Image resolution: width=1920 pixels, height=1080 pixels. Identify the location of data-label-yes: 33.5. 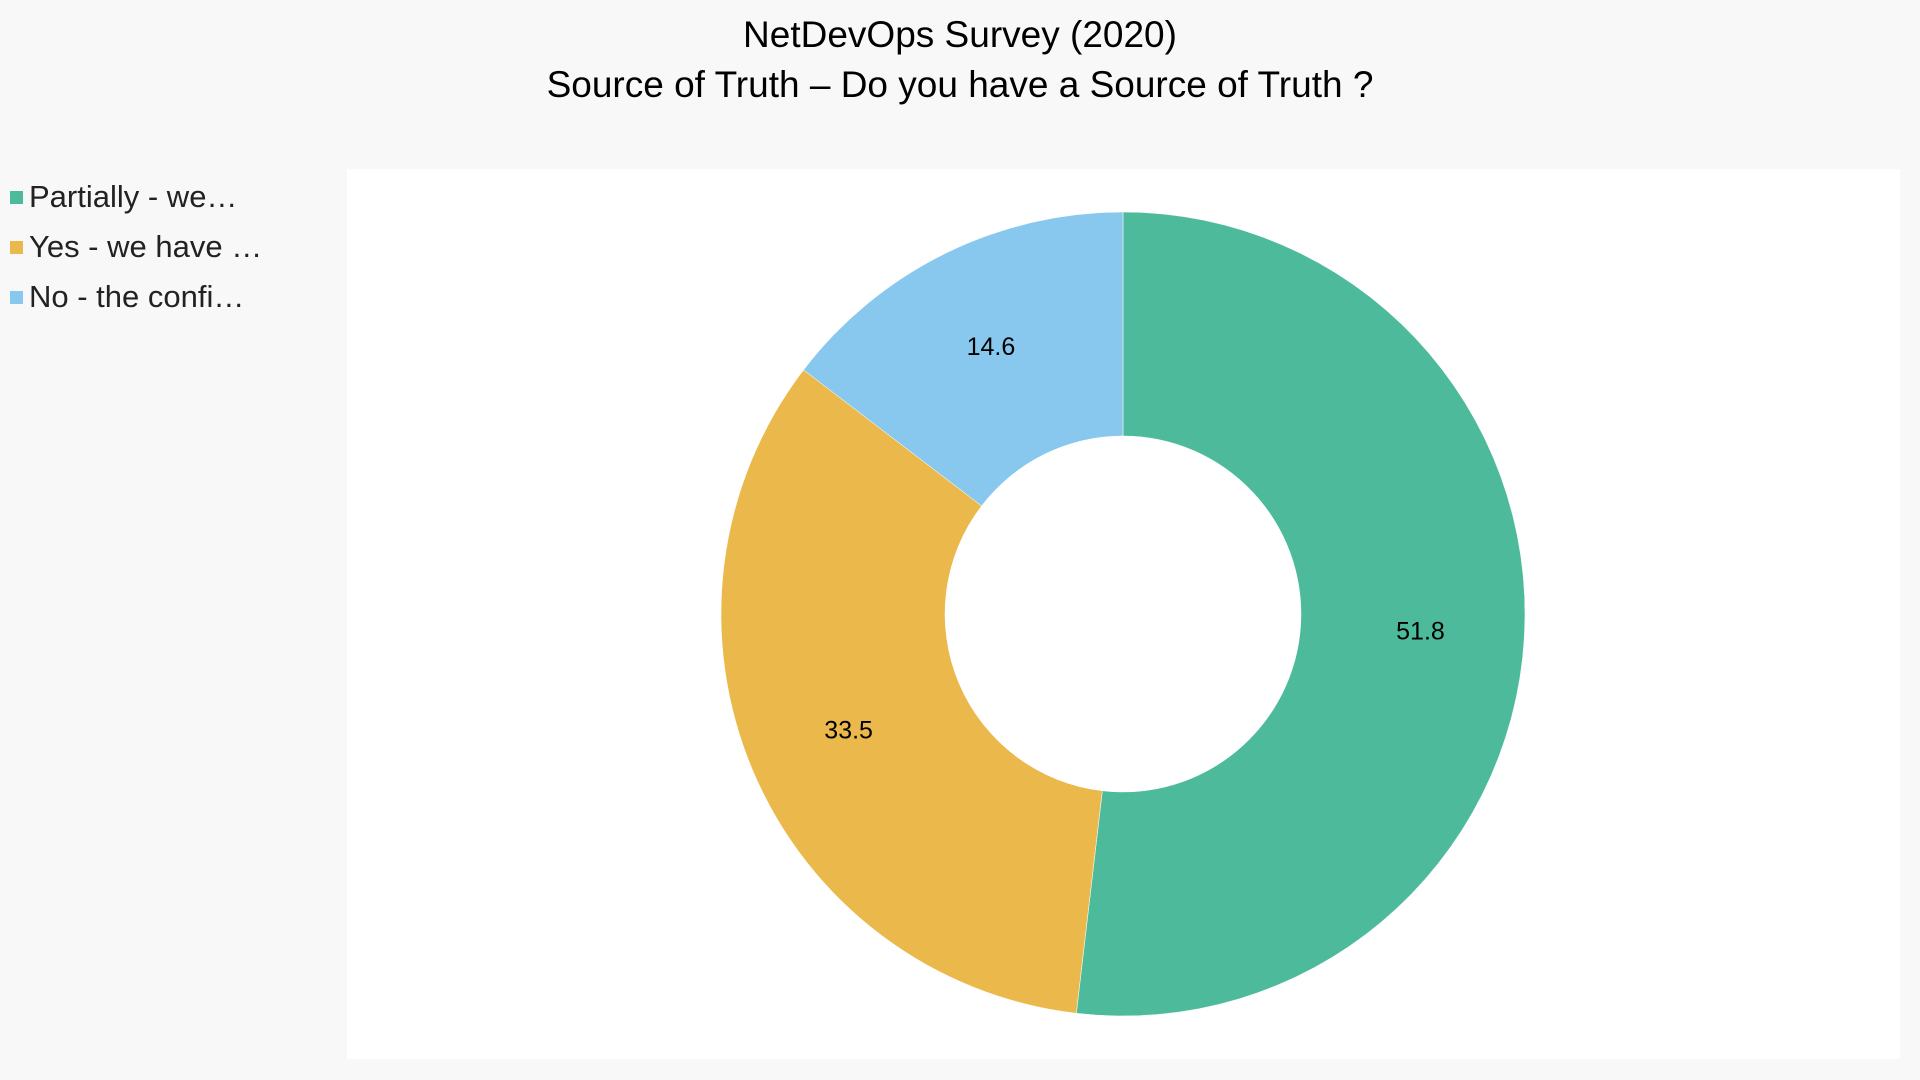
(848, 730).